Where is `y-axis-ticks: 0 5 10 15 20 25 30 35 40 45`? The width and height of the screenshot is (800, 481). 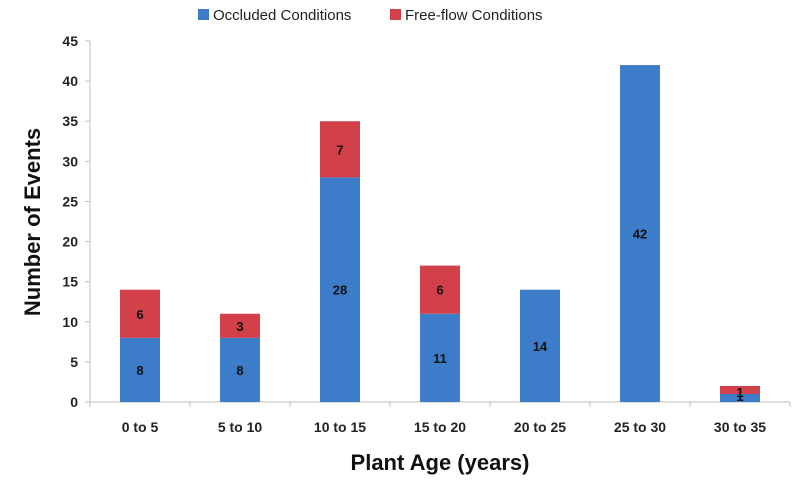
y-axis-ticks: 0 5 10 15 20 25 30 35 40 45 is located at coordinates (76, 221).